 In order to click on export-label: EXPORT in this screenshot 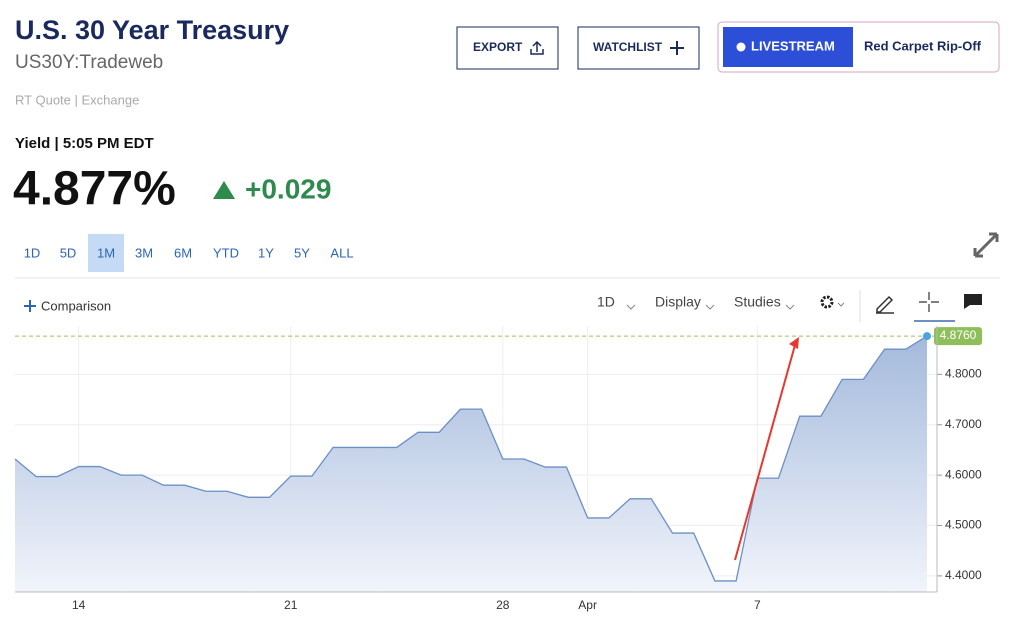, I will do `click(498, 47)`.